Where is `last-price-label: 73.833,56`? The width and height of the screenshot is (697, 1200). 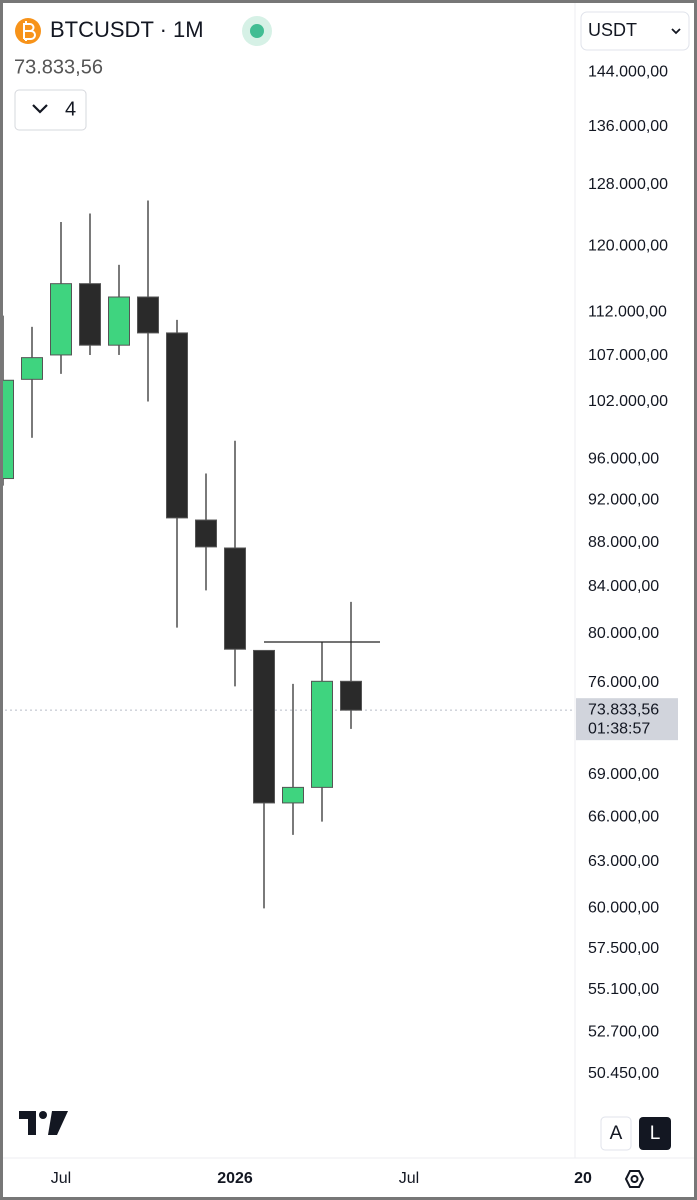
last-price-label: 73.833,56 is located at coordinates (623, 709).